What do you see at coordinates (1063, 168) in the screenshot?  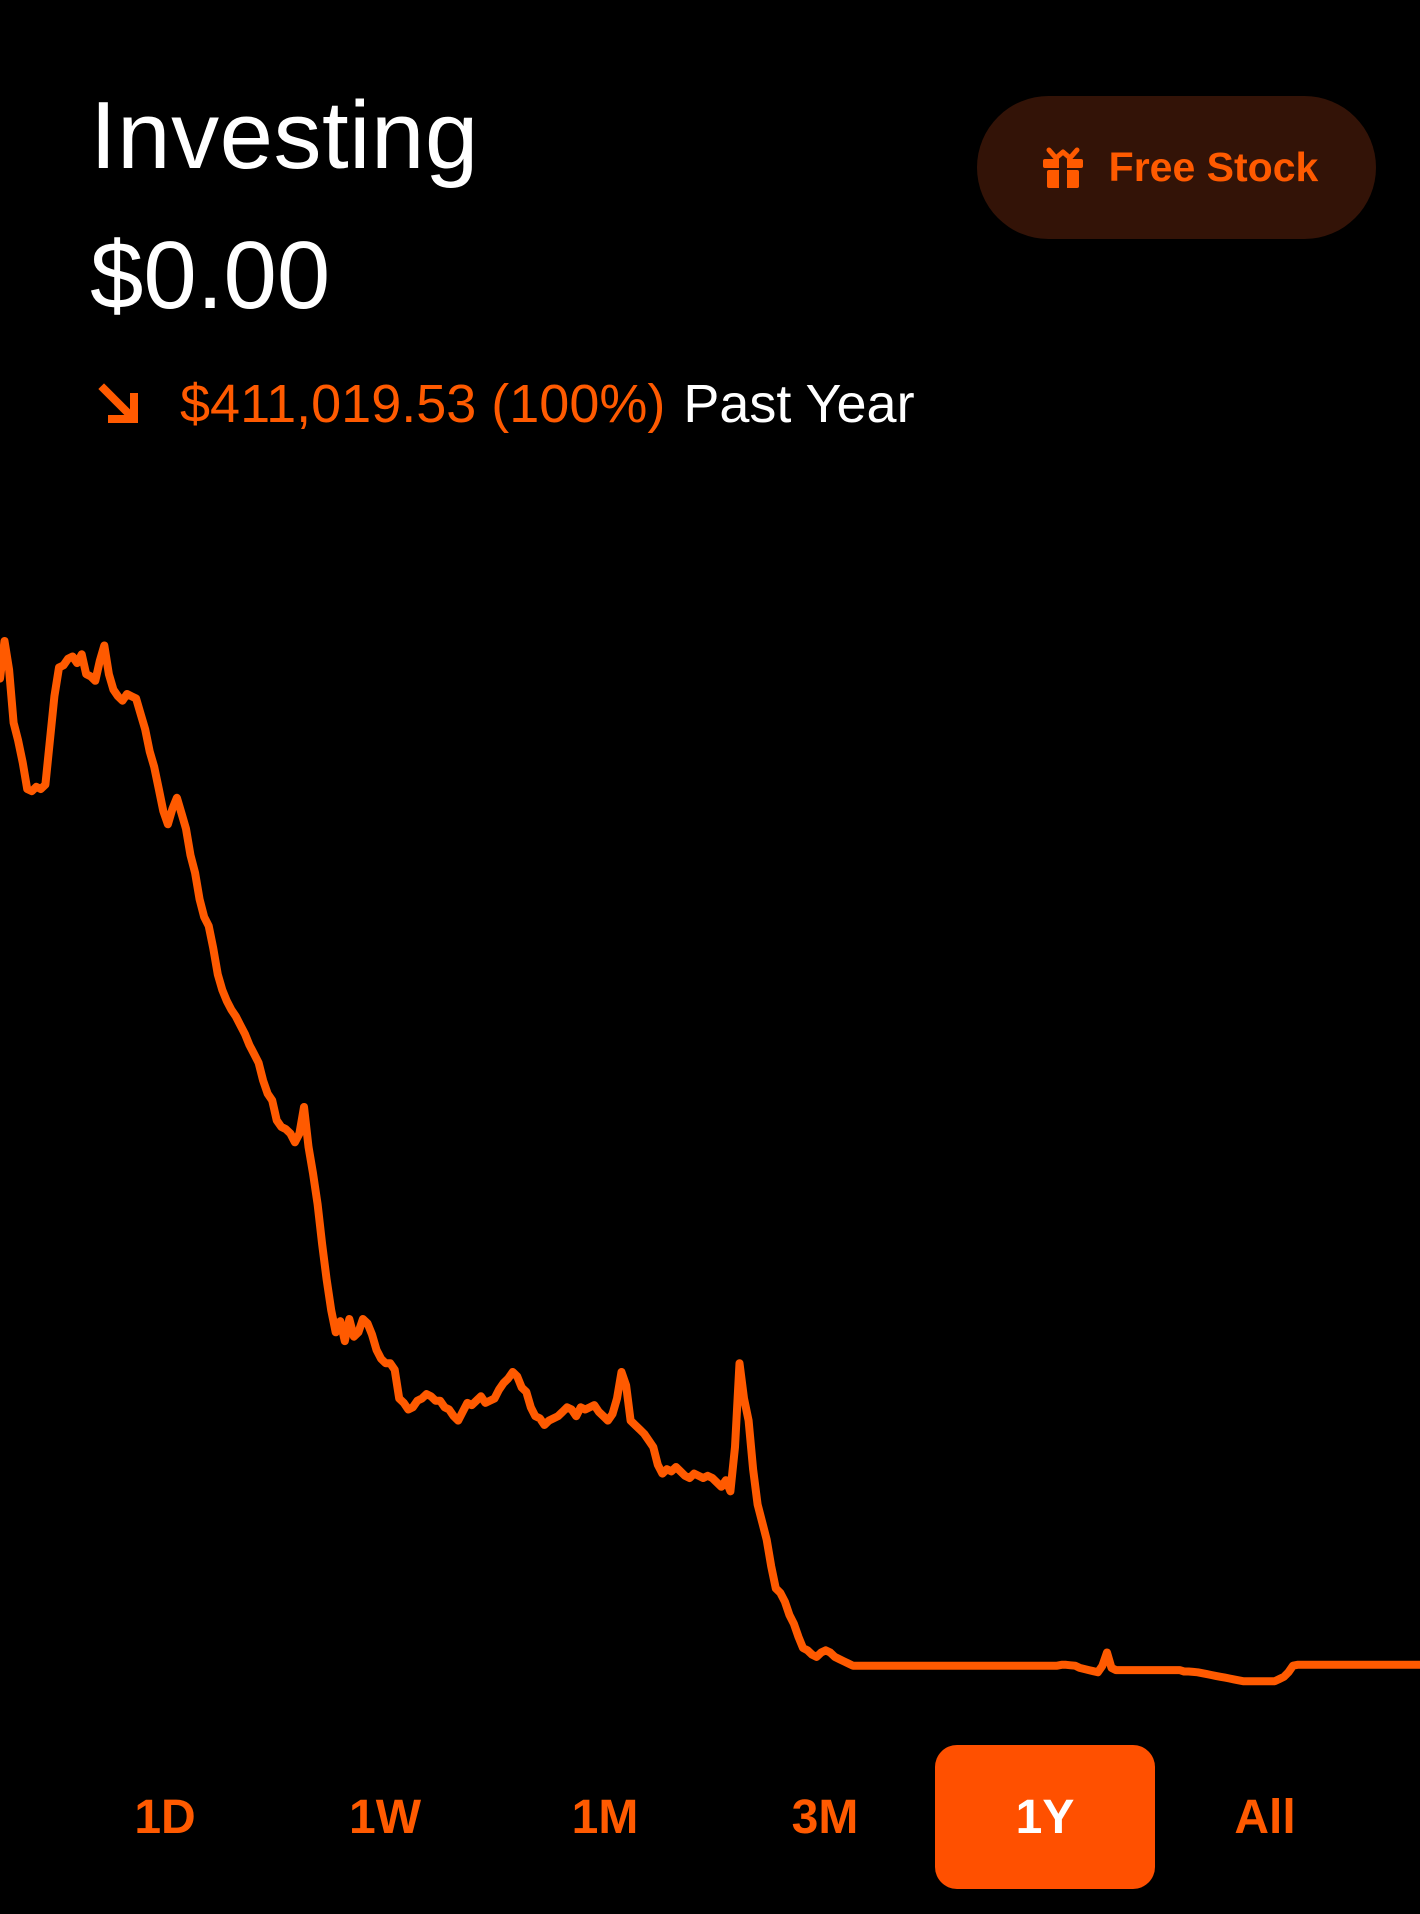 I see `gift-icon` at bounding box center [1063, 168].